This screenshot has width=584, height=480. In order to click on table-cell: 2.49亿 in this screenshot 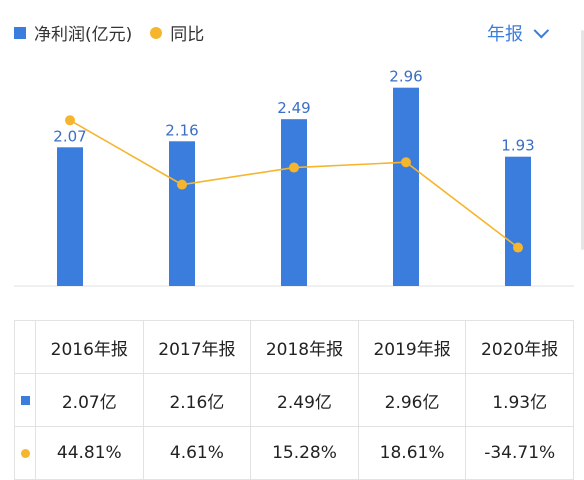, I will do `click(304, 400)`.